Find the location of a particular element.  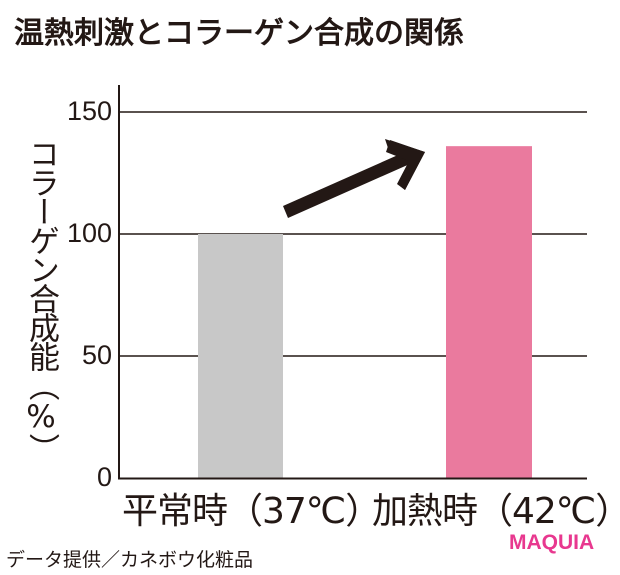

category-label-normal: 平常時（37℃） is located at coordinates (251, 511).